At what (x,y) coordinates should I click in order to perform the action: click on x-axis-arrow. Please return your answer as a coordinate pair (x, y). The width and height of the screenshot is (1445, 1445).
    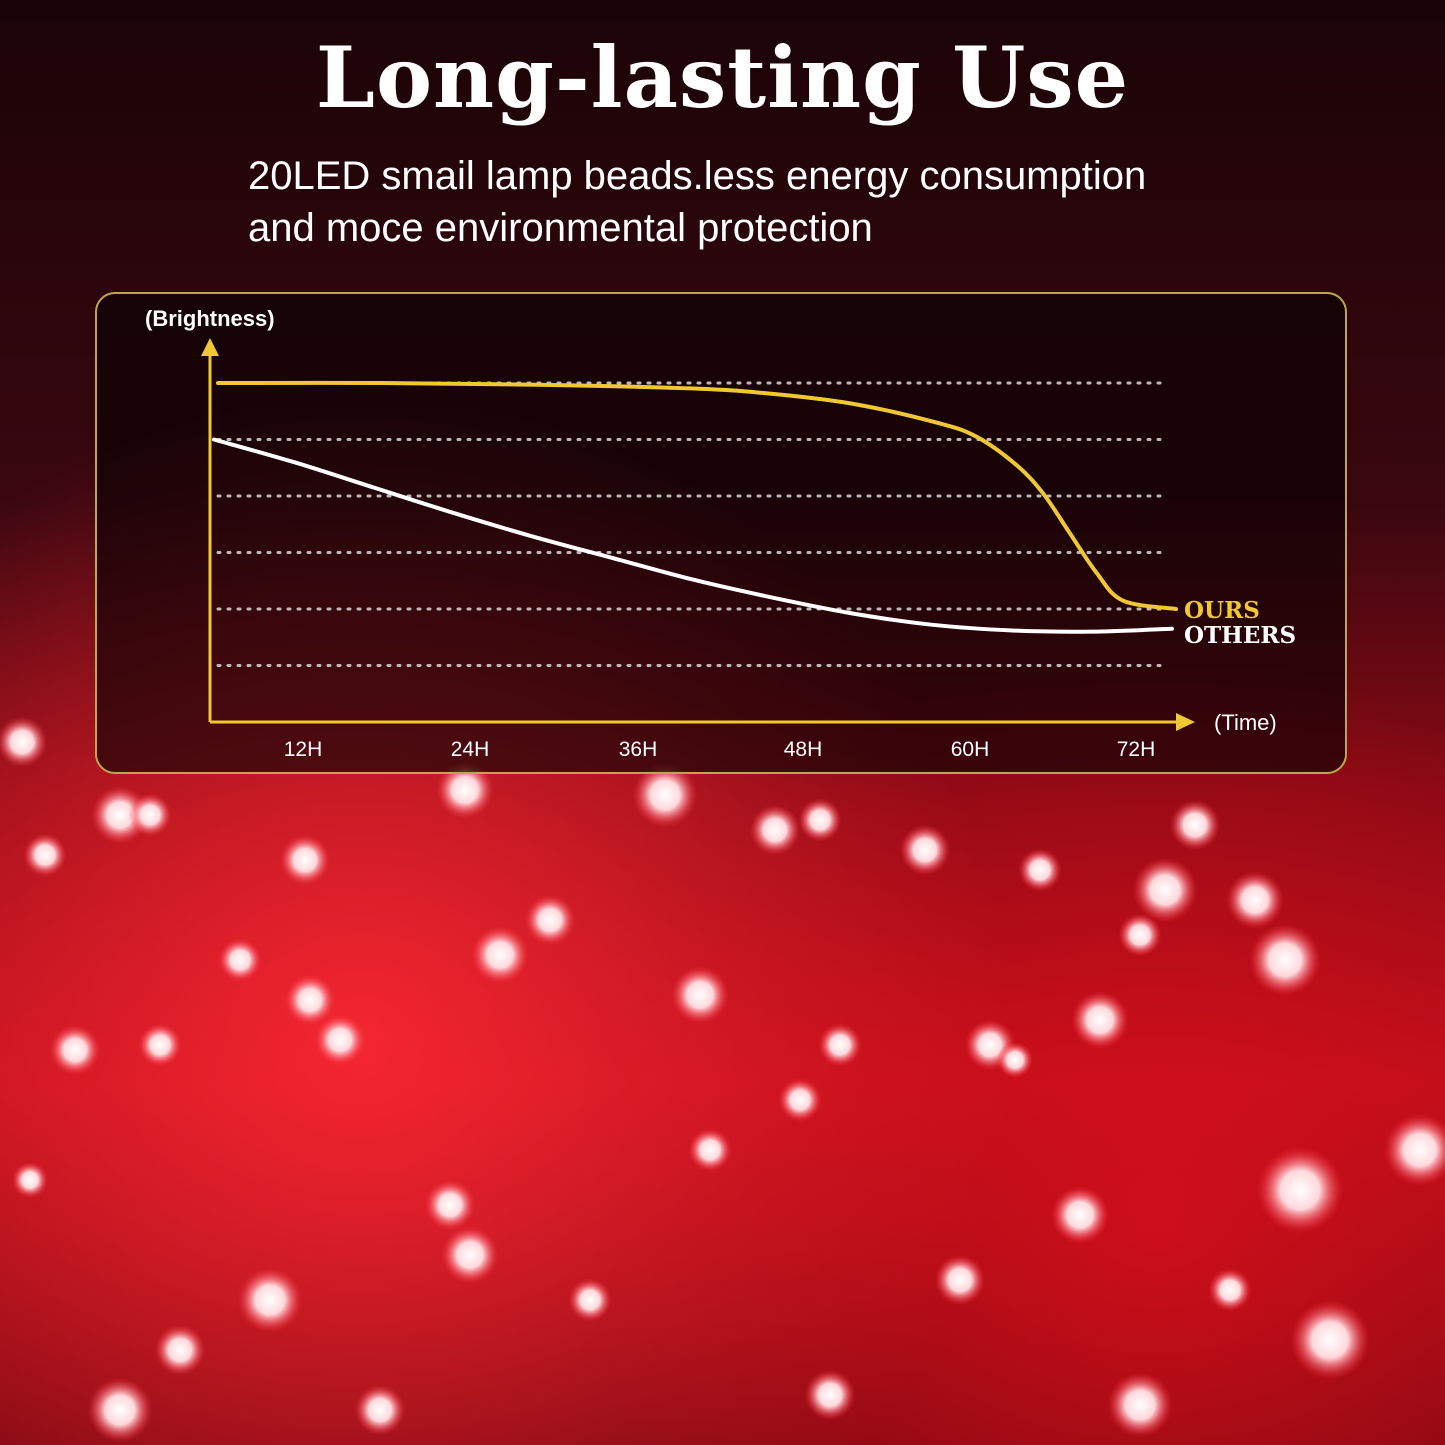
    Looking at the image, I should click on (1185, 722).